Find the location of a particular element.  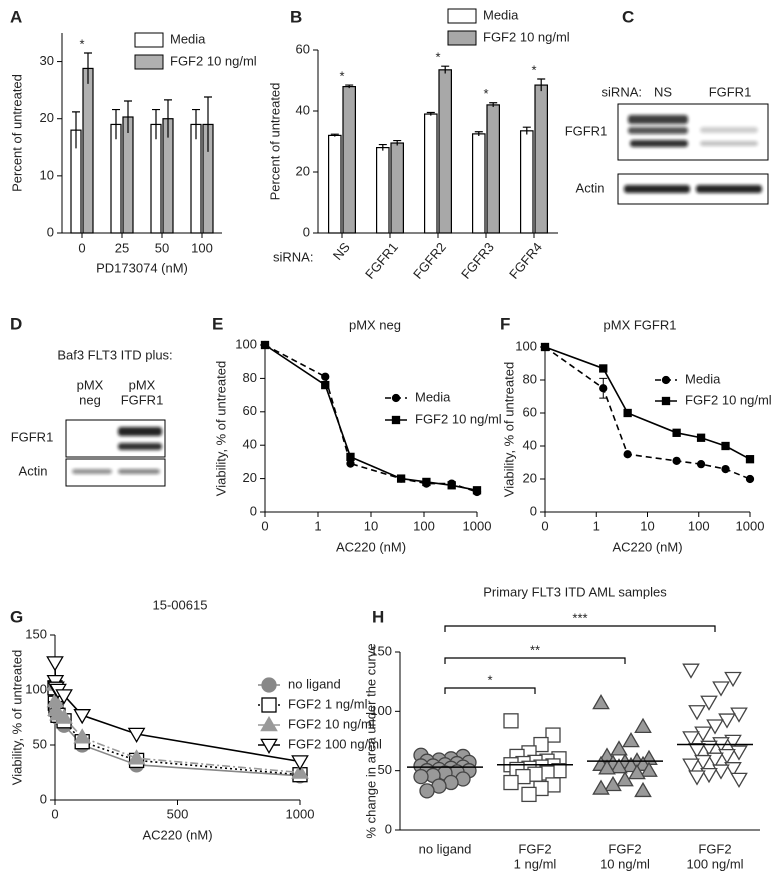

x-tick-label: FGFR1 is located at coordinates (381, 260).